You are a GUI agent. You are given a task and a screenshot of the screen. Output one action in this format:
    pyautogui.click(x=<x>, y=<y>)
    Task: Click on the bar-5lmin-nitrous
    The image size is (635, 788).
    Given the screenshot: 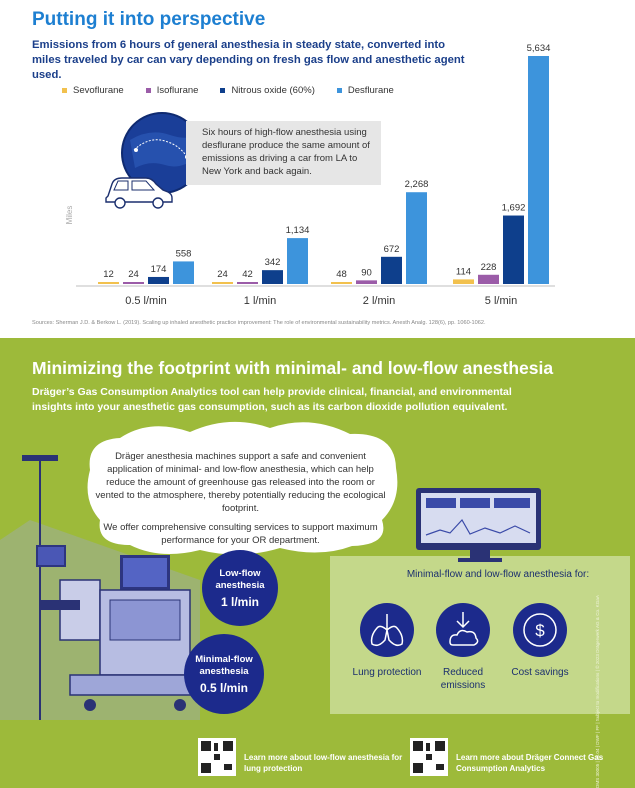 What is the action you would take?
    pyautogui.click(x=513, y=249)
    